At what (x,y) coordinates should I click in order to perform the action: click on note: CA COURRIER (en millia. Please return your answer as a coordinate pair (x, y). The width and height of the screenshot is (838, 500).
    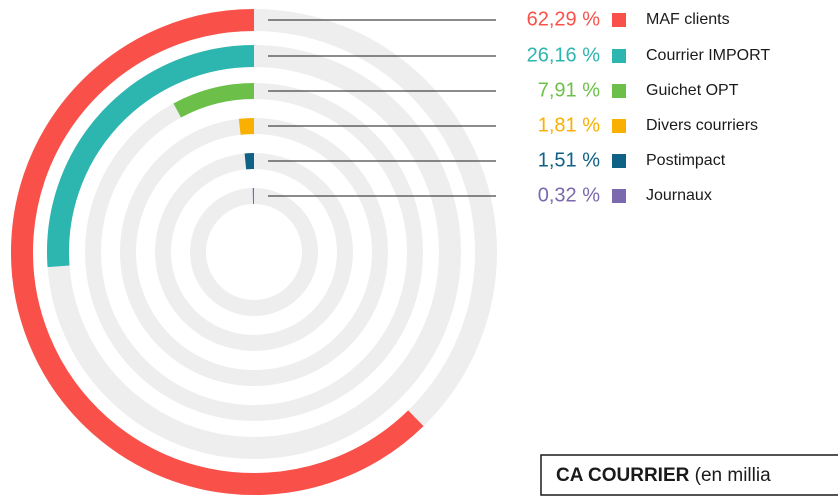
    Looking at the image, I should click on (663, 475).